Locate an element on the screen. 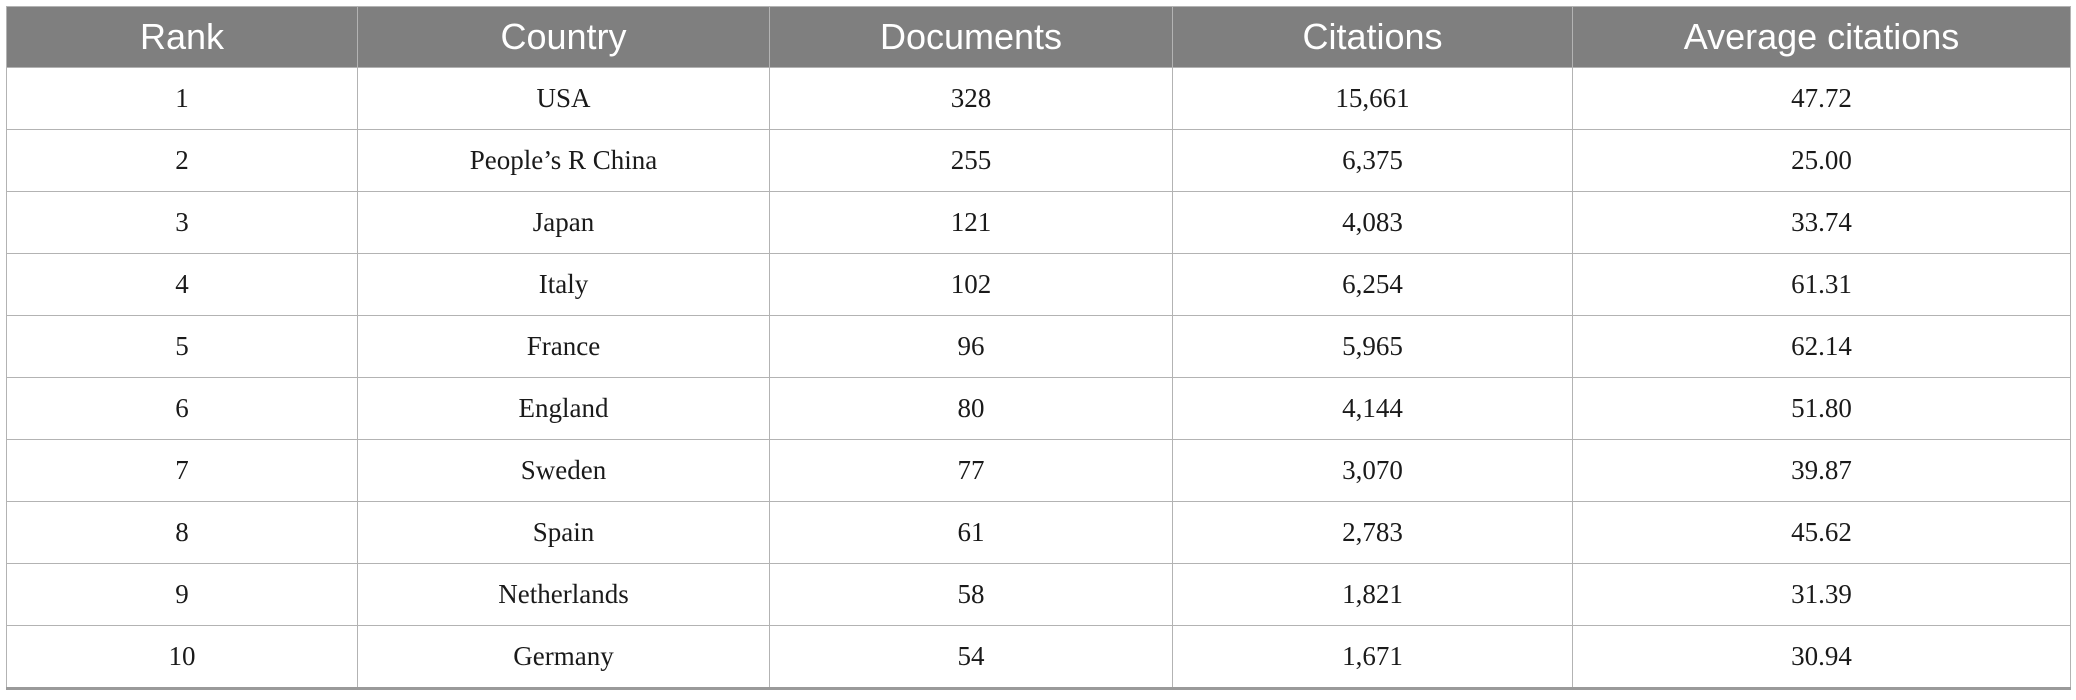 Image resolution: width=2076 pixels, height=700 pixels. cell-country: Netherlands is located at coordinates (563, 594).